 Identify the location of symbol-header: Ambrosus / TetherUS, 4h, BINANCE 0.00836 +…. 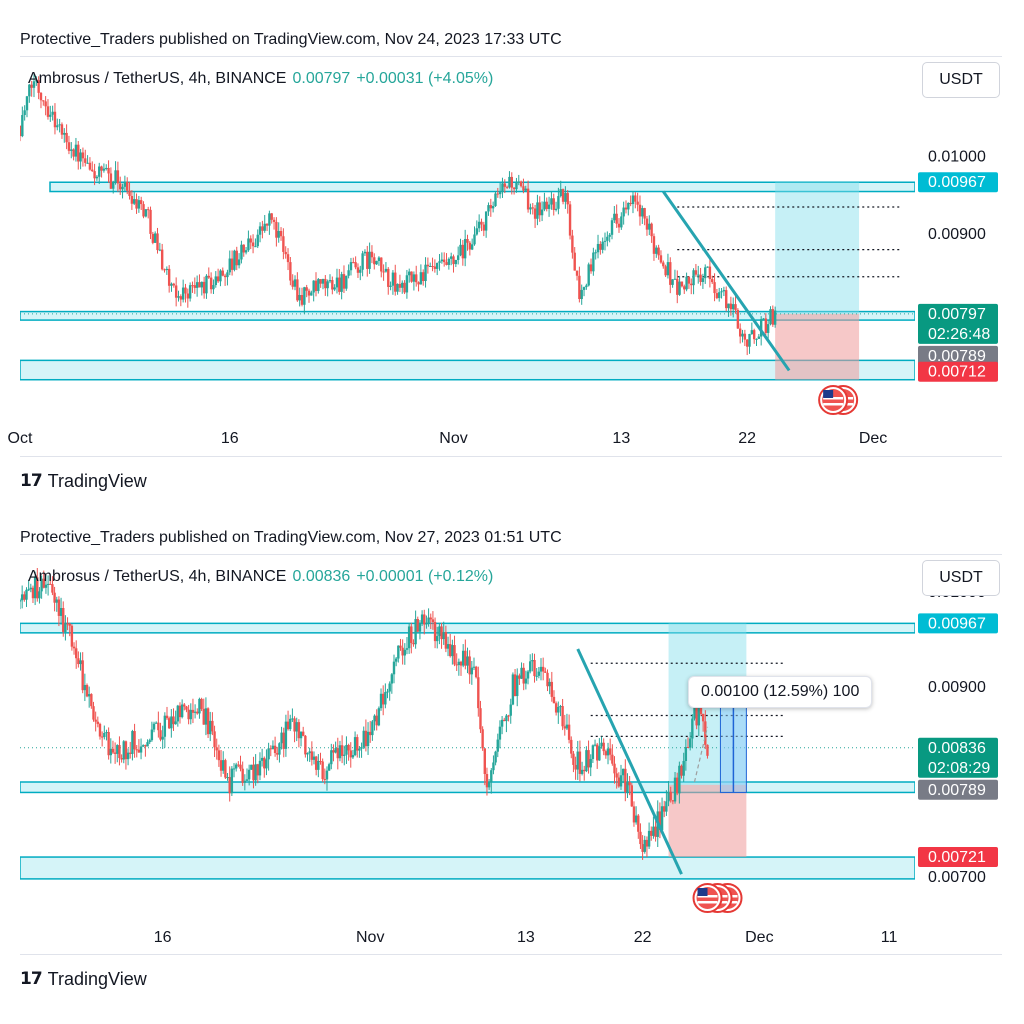
(260, 577).